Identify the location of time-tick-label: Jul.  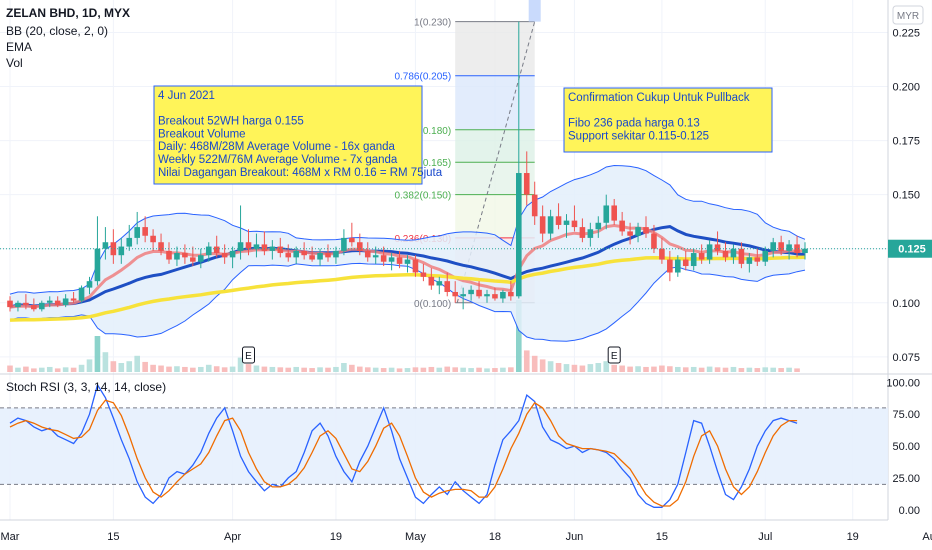
(765, 537).